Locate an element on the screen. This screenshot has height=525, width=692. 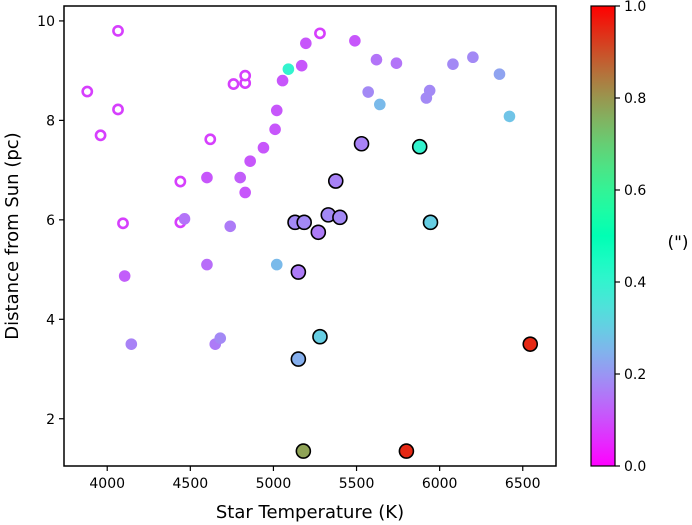
colorbar is located at coordinates (603, 236).